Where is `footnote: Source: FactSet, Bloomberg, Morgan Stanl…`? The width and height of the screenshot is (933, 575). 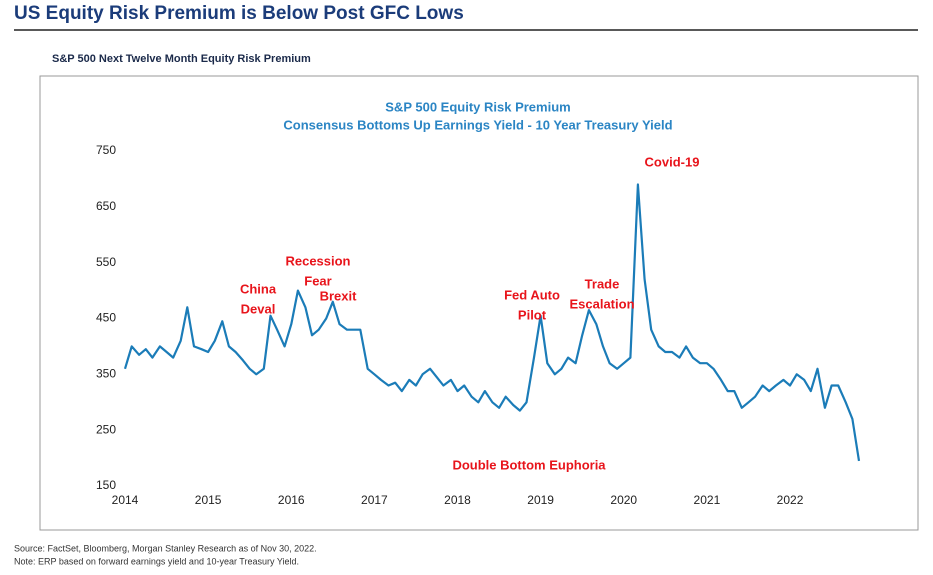 footnote: Source: FactSet, Bloomberg, Morgan Stanl… is located at coordinates (165, 548).